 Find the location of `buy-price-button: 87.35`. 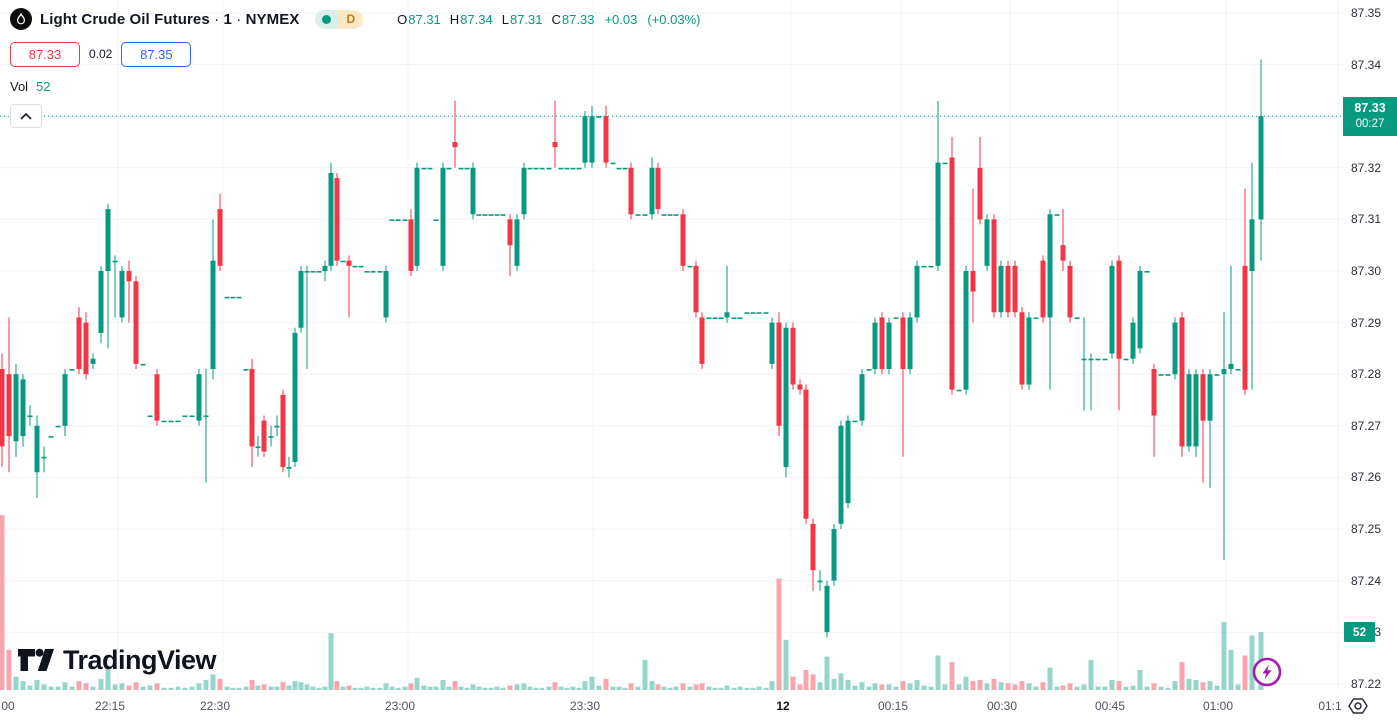

buy-price-button: 87.35 is located at coordinates (156, 54).